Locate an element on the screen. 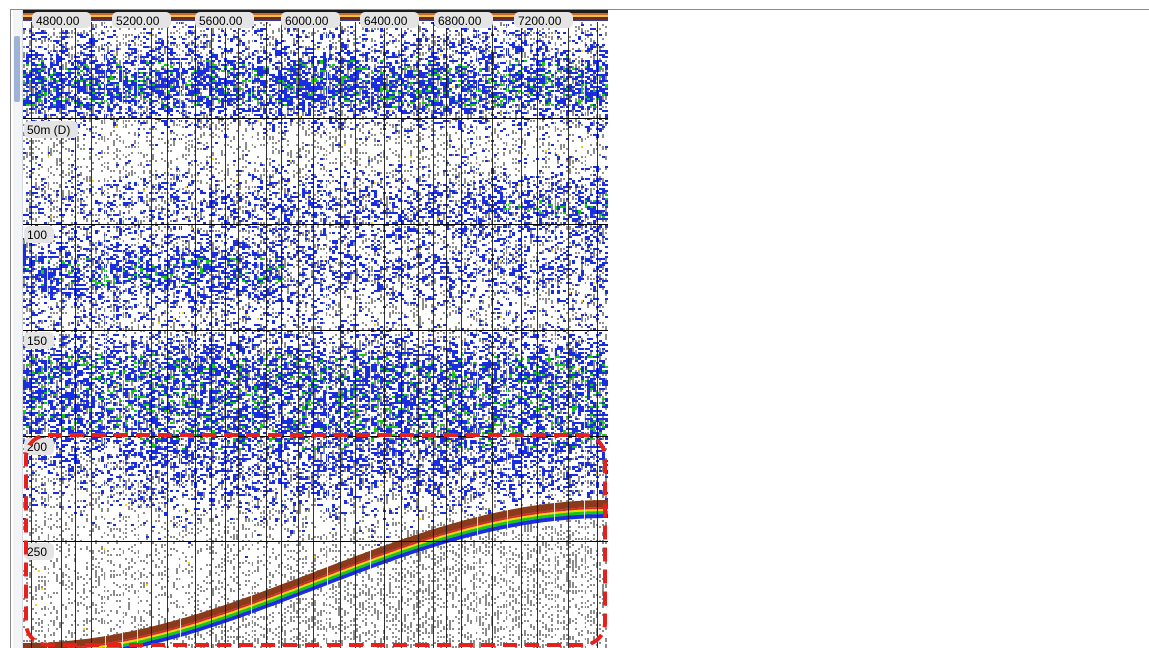  seabed-echo is located at coordinates (315, 574).